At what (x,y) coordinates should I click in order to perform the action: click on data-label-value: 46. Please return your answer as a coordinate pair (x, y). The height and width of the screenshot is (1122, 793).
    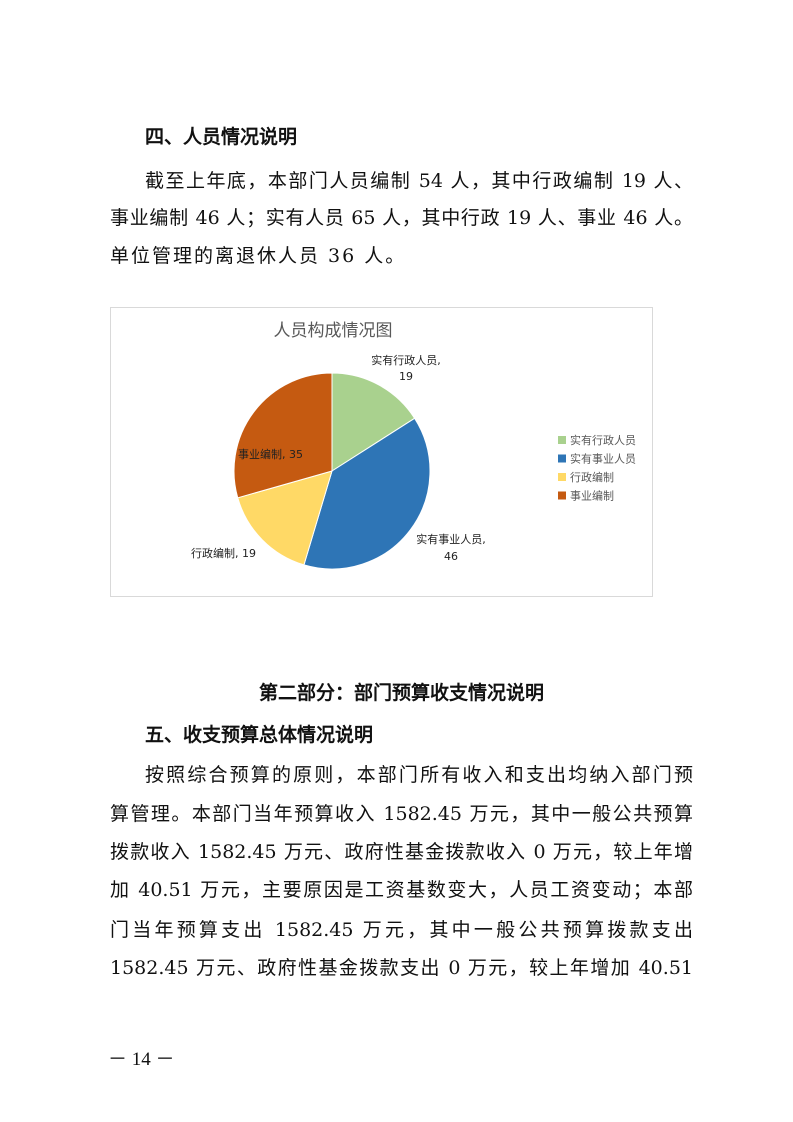
    Looking at the image, I should click on (451, 556).